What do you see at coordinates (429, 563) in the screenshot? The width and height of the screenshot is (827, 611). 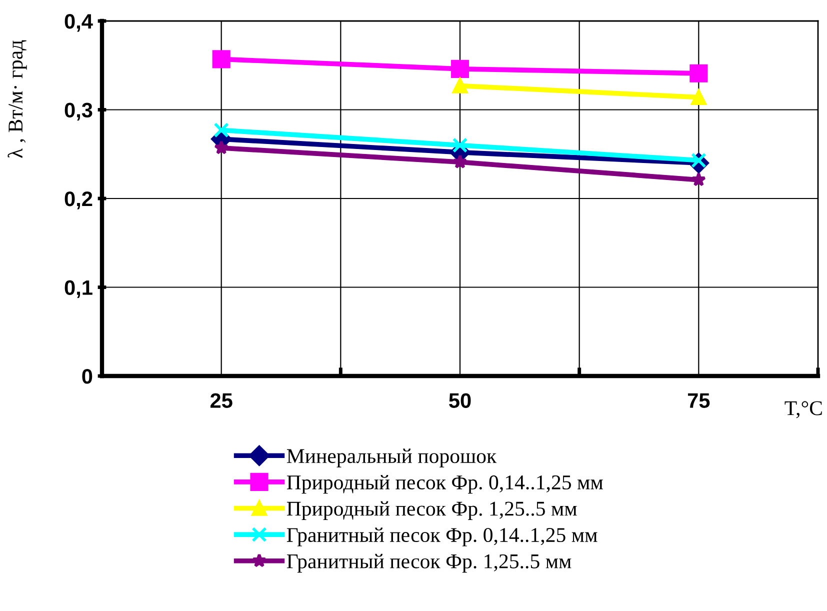 I see `legend-label: Гранитный песок Фр. 1,25..5 мм` at bounding box center [429, 563].